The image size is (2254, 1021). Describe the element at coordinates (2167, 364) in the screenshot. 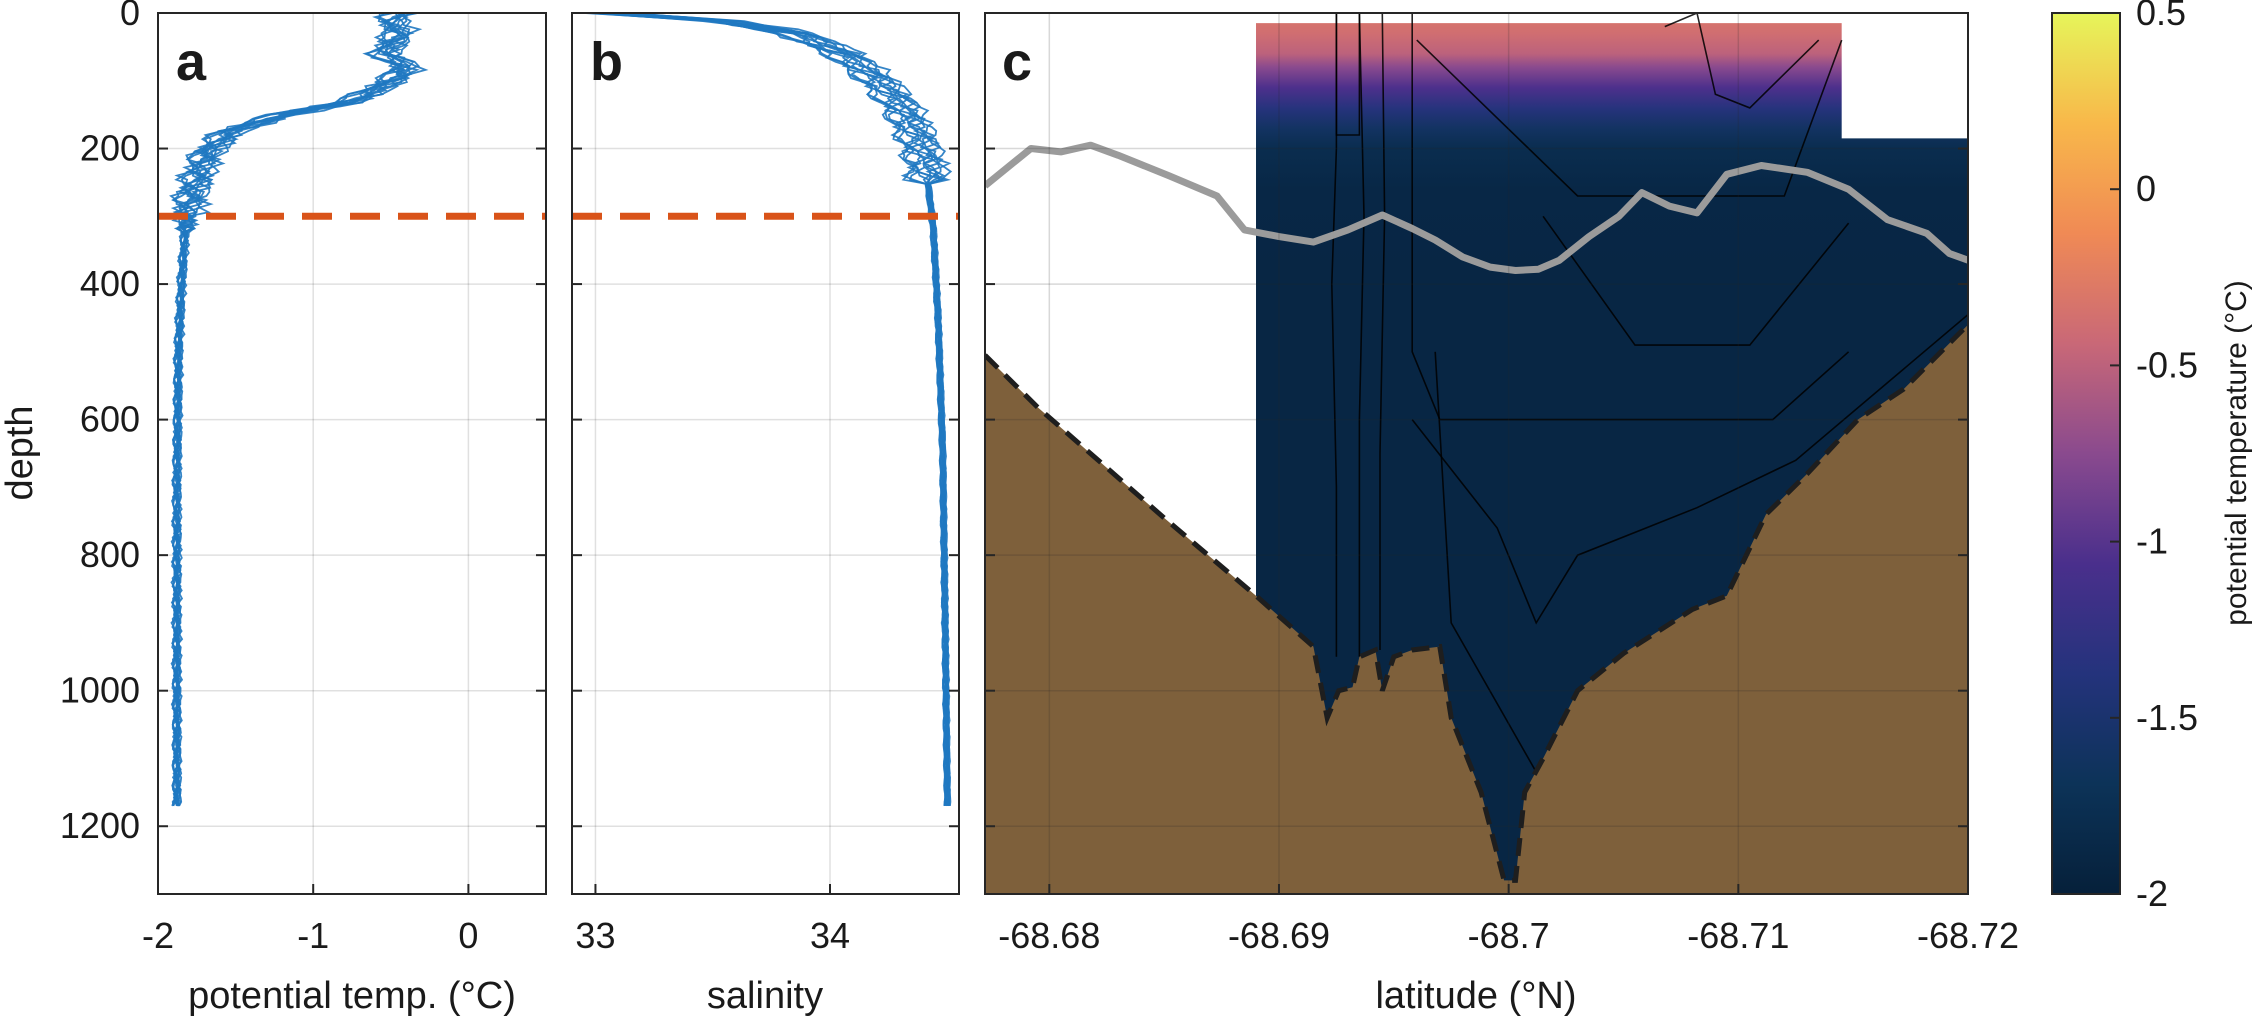

I see `colorbar-tick-label: -0.5` at that location.